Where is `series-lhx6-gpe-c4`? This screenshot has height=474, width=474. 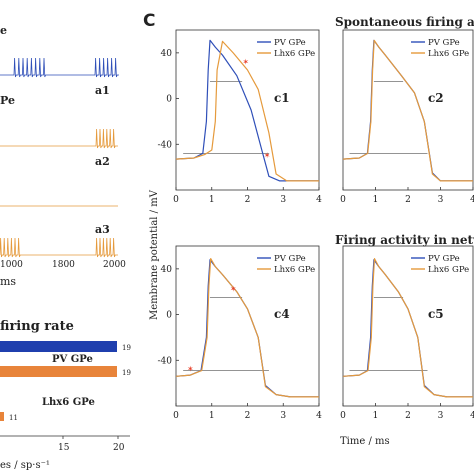 series-lhx6-gpe-c4 is located at coordinates (247, 328).